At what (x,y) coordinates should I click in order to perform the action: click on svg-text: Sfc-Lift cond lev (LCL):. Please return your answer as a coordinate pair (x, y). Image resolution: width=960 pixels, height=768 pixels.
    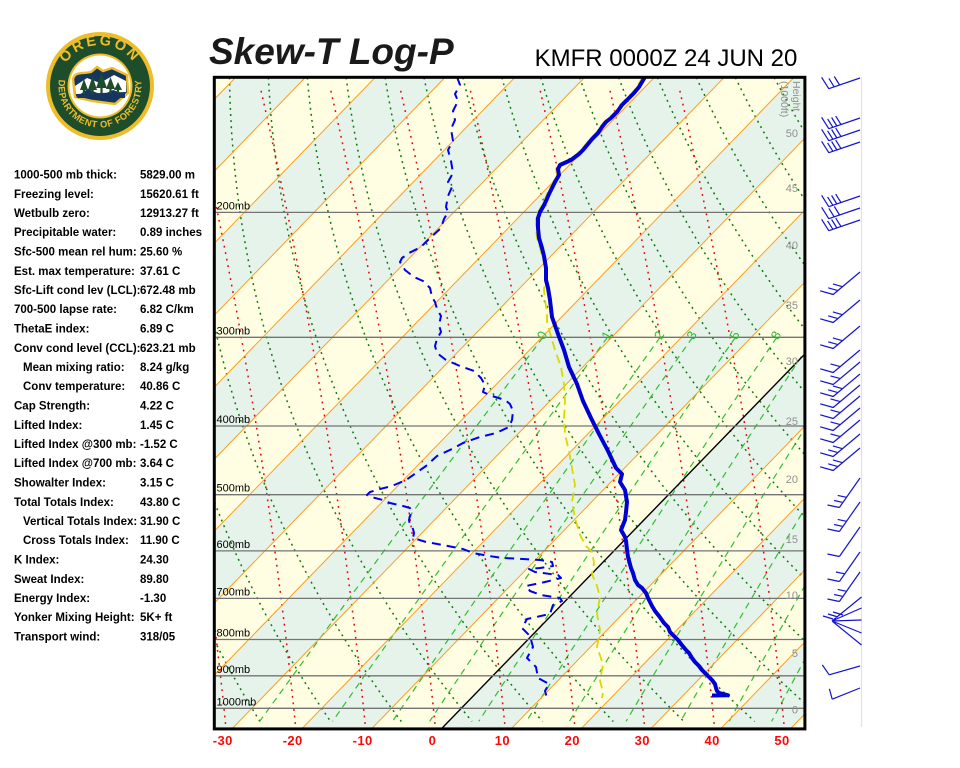
    Looking at the image, I should click on (77, 291).